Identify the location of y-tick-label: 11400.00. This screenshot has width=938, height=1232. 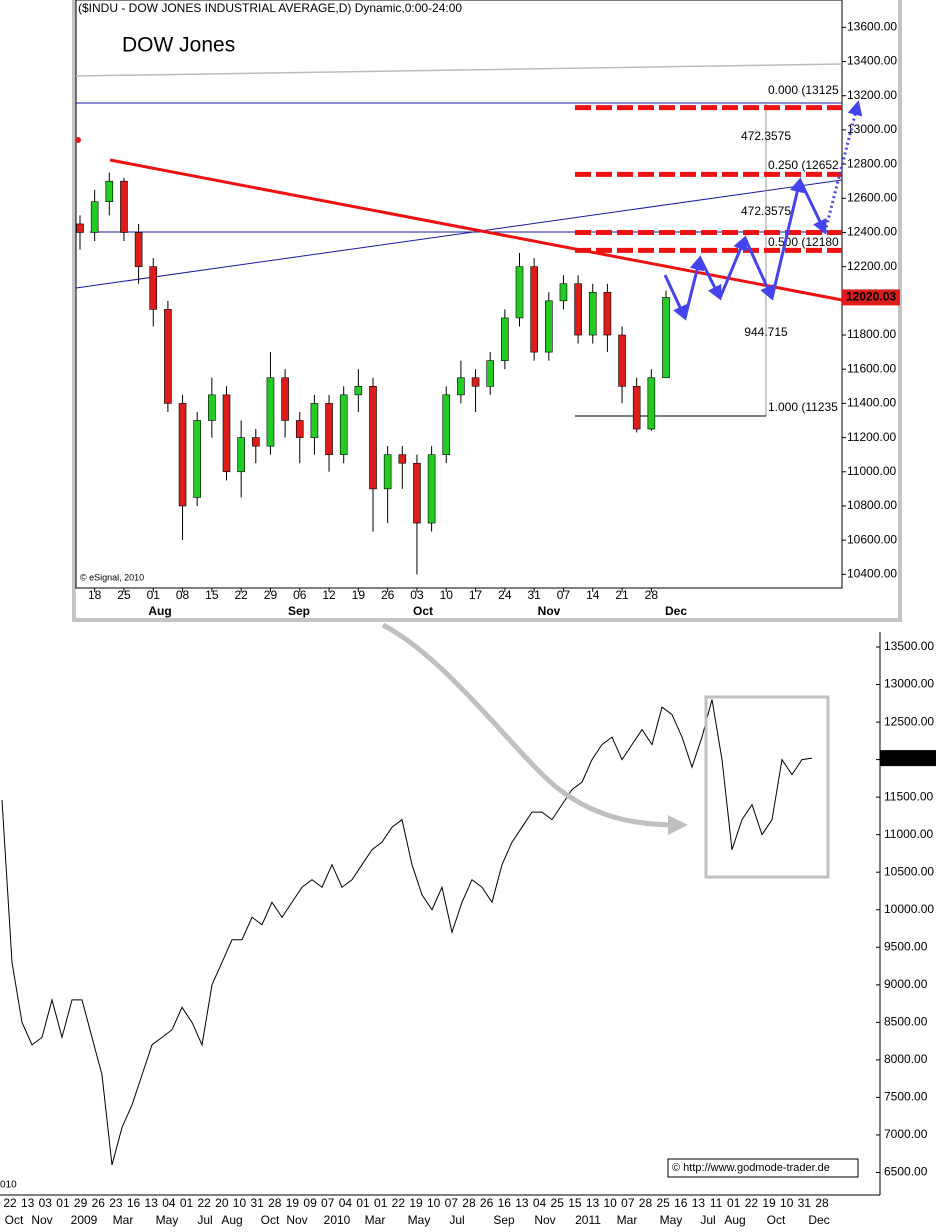
(871, 403).